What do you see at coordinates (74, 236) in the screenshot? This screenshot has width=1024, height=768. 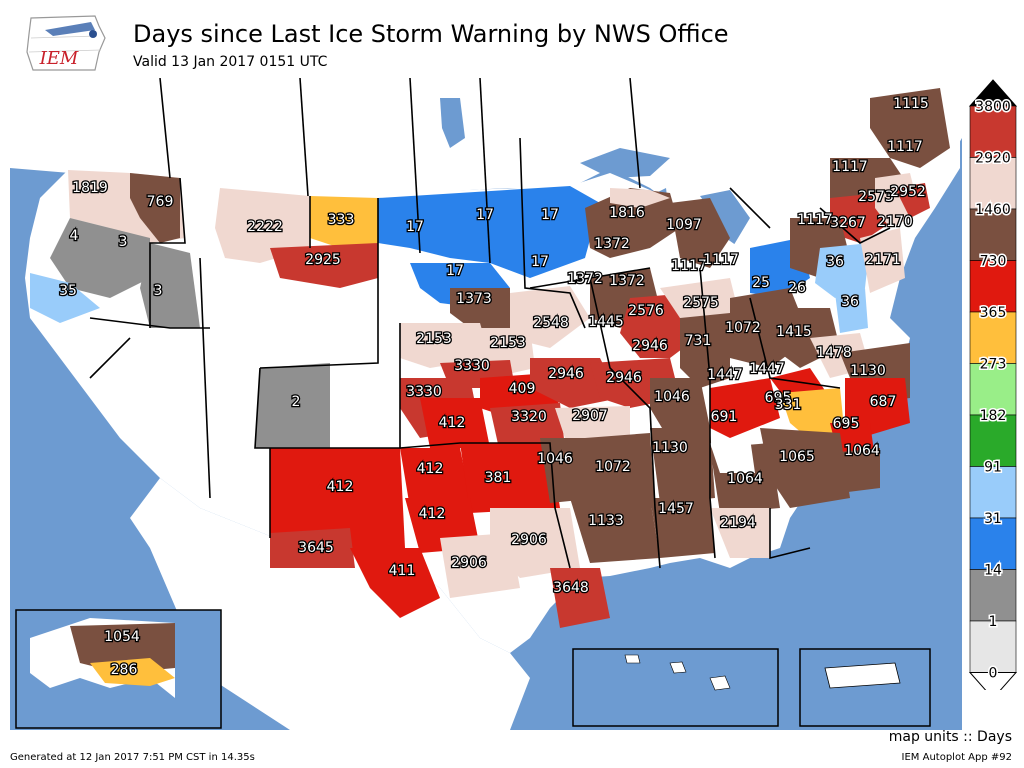 I see `cwa-value-label: 4` at bounding box center [74, 236].